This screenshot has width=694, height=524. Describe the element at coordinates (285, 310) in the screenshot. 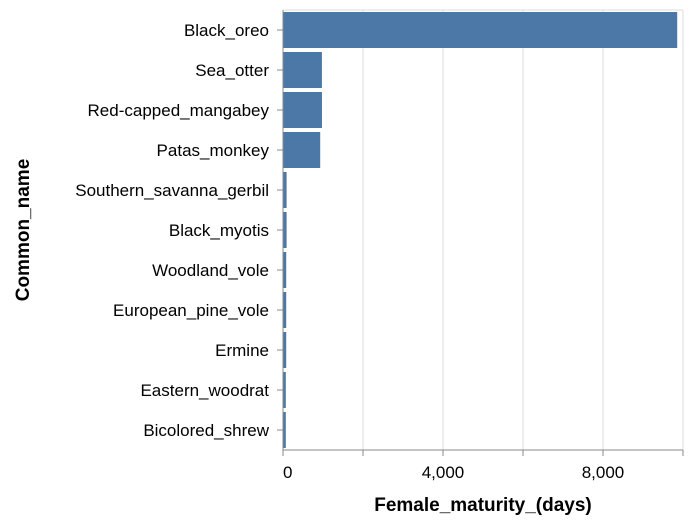

I see `bar-European_pine_vole` at that location.